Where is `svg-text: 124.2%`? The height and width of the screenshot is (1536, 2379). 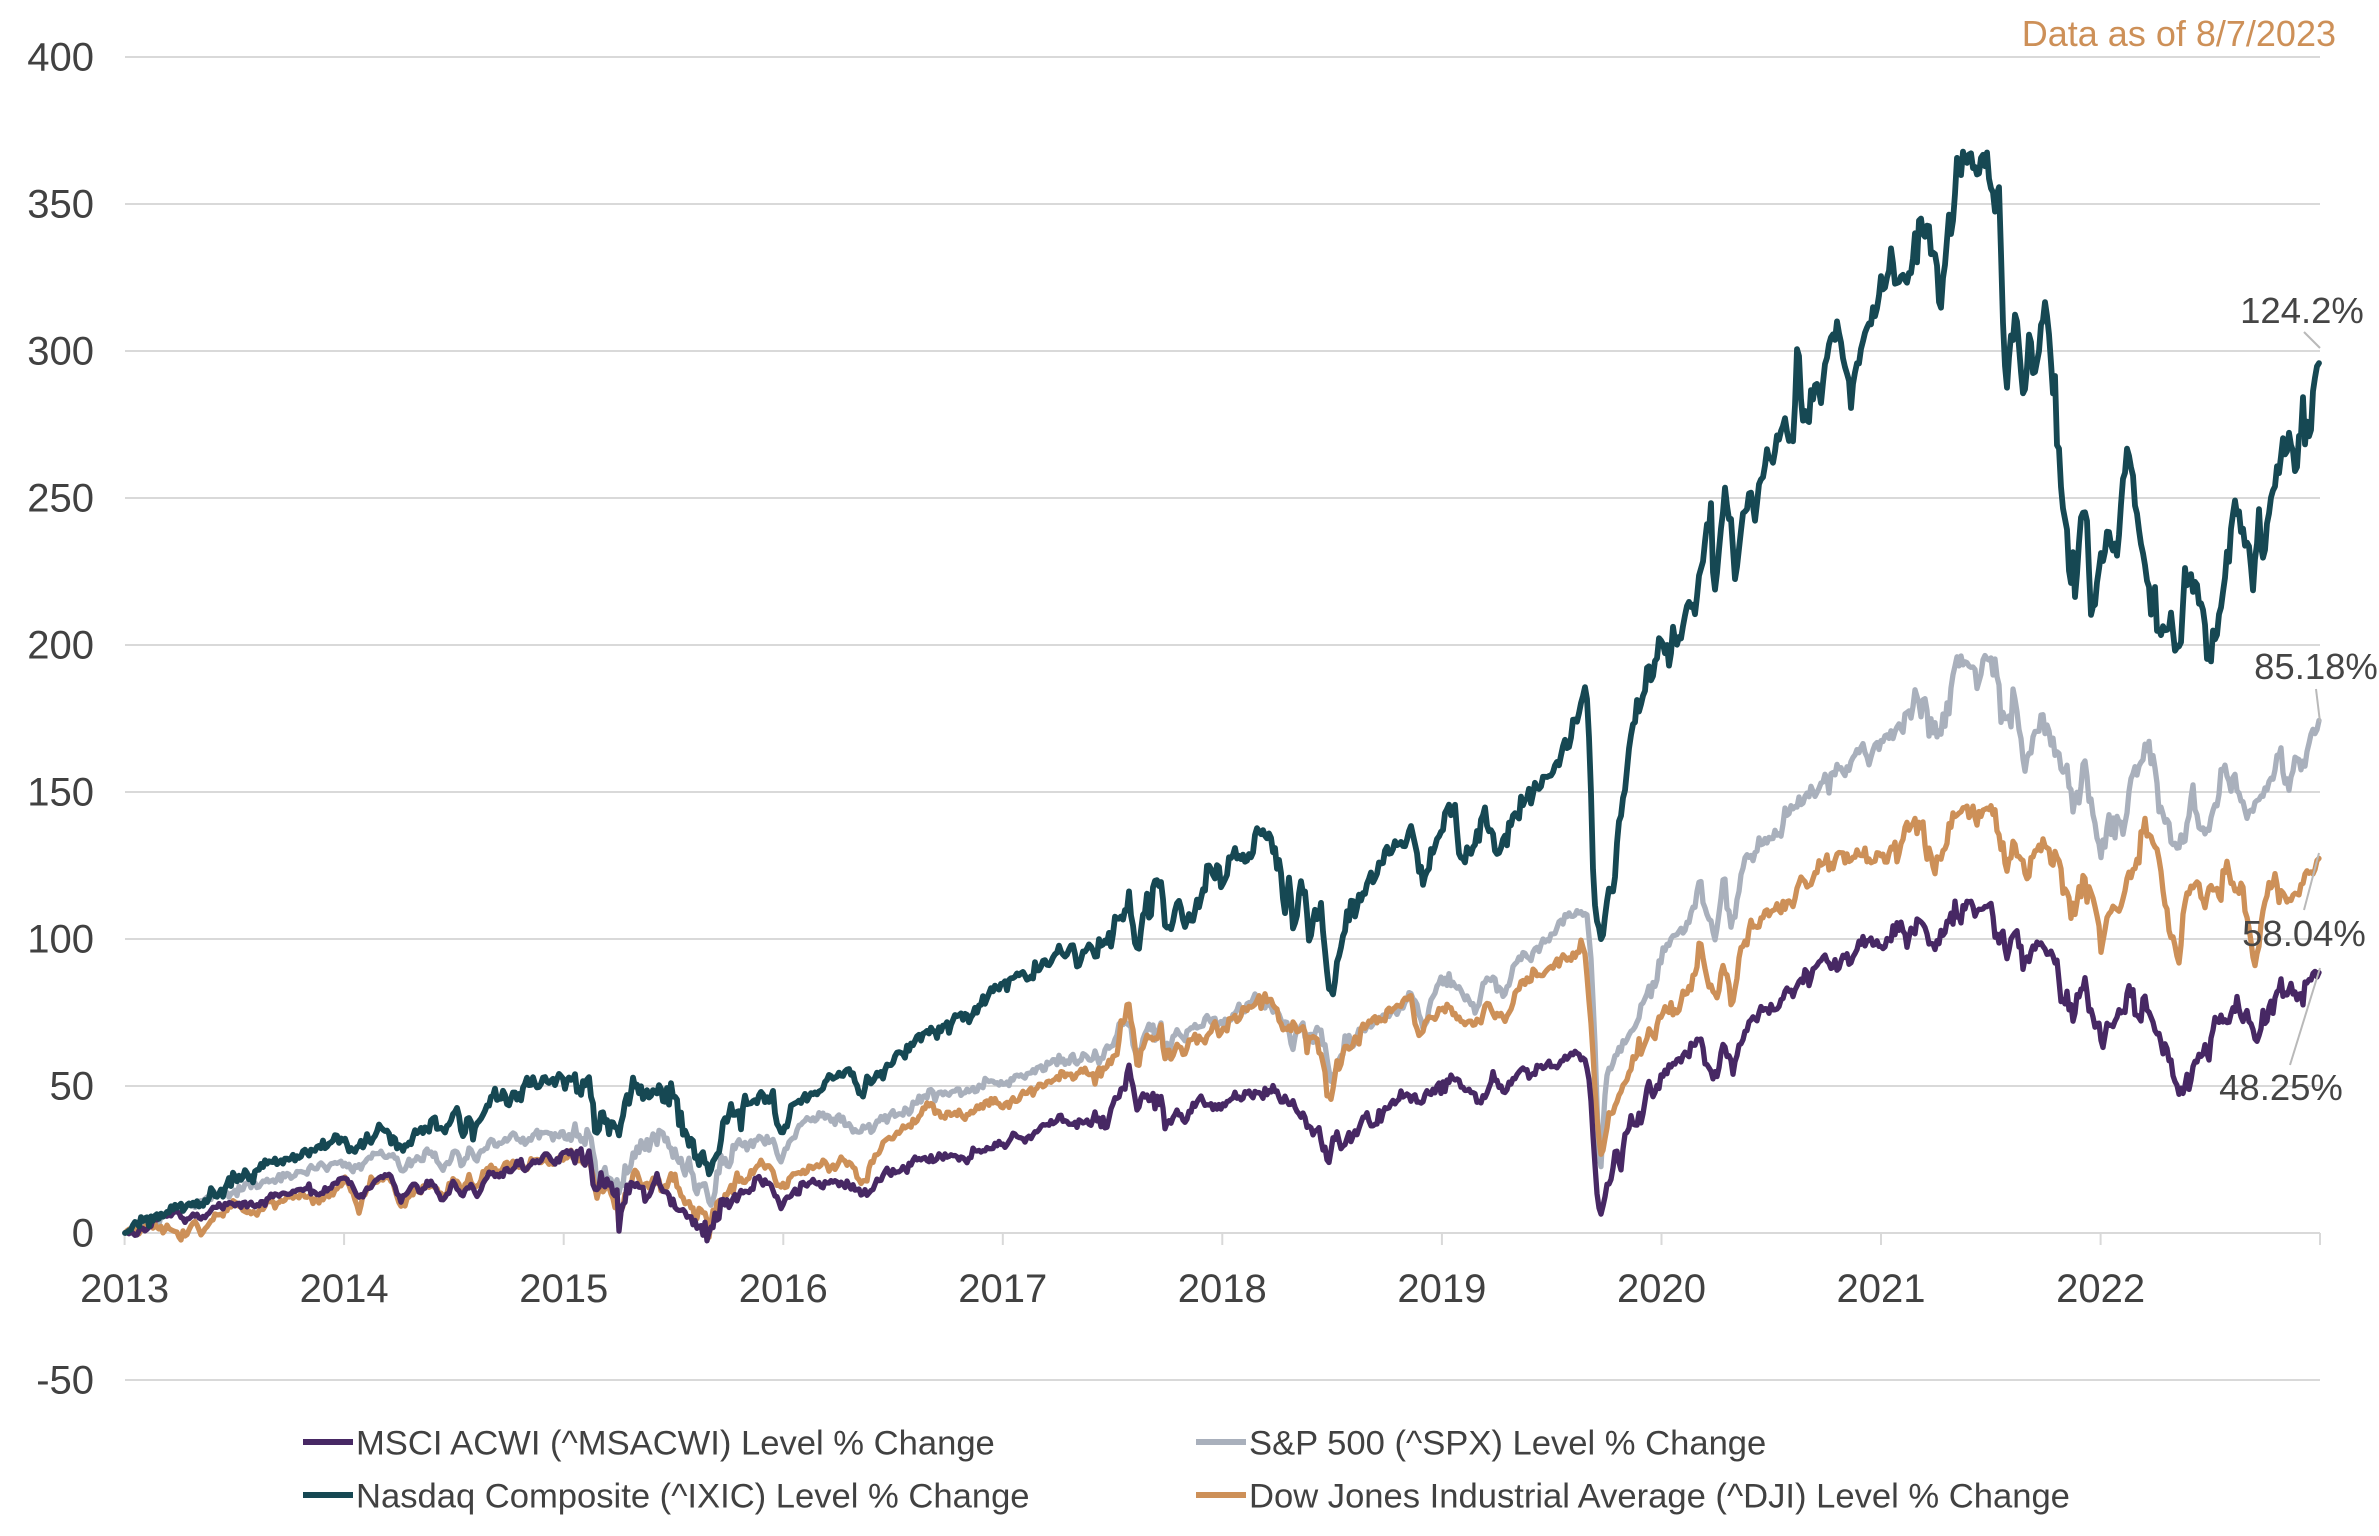 svg-text: 124.2% is located at coordinates (2302, 310).